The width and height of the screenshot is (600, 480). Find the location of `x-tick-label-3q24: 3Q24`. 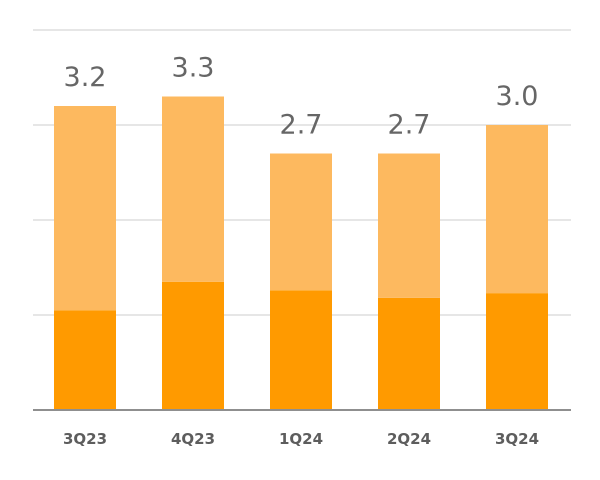

x-tick-label-3q24: 3Q24 is located at coordinates (517, 439).